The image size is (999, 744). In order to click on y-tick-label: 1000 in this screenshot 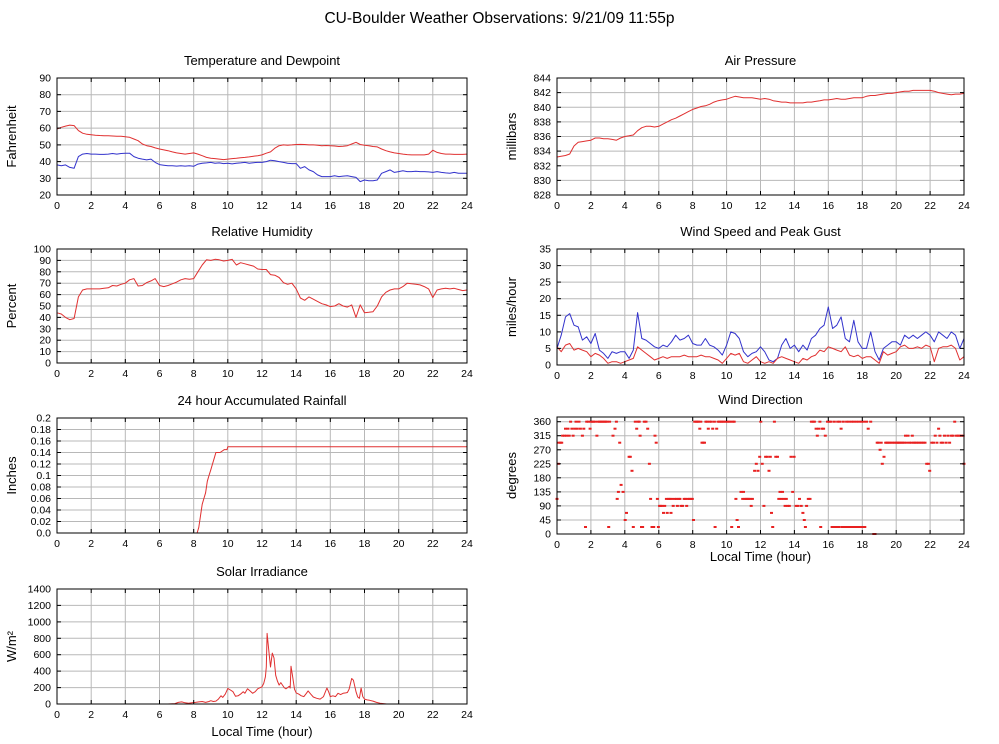, I will do `click(40, 622)`.